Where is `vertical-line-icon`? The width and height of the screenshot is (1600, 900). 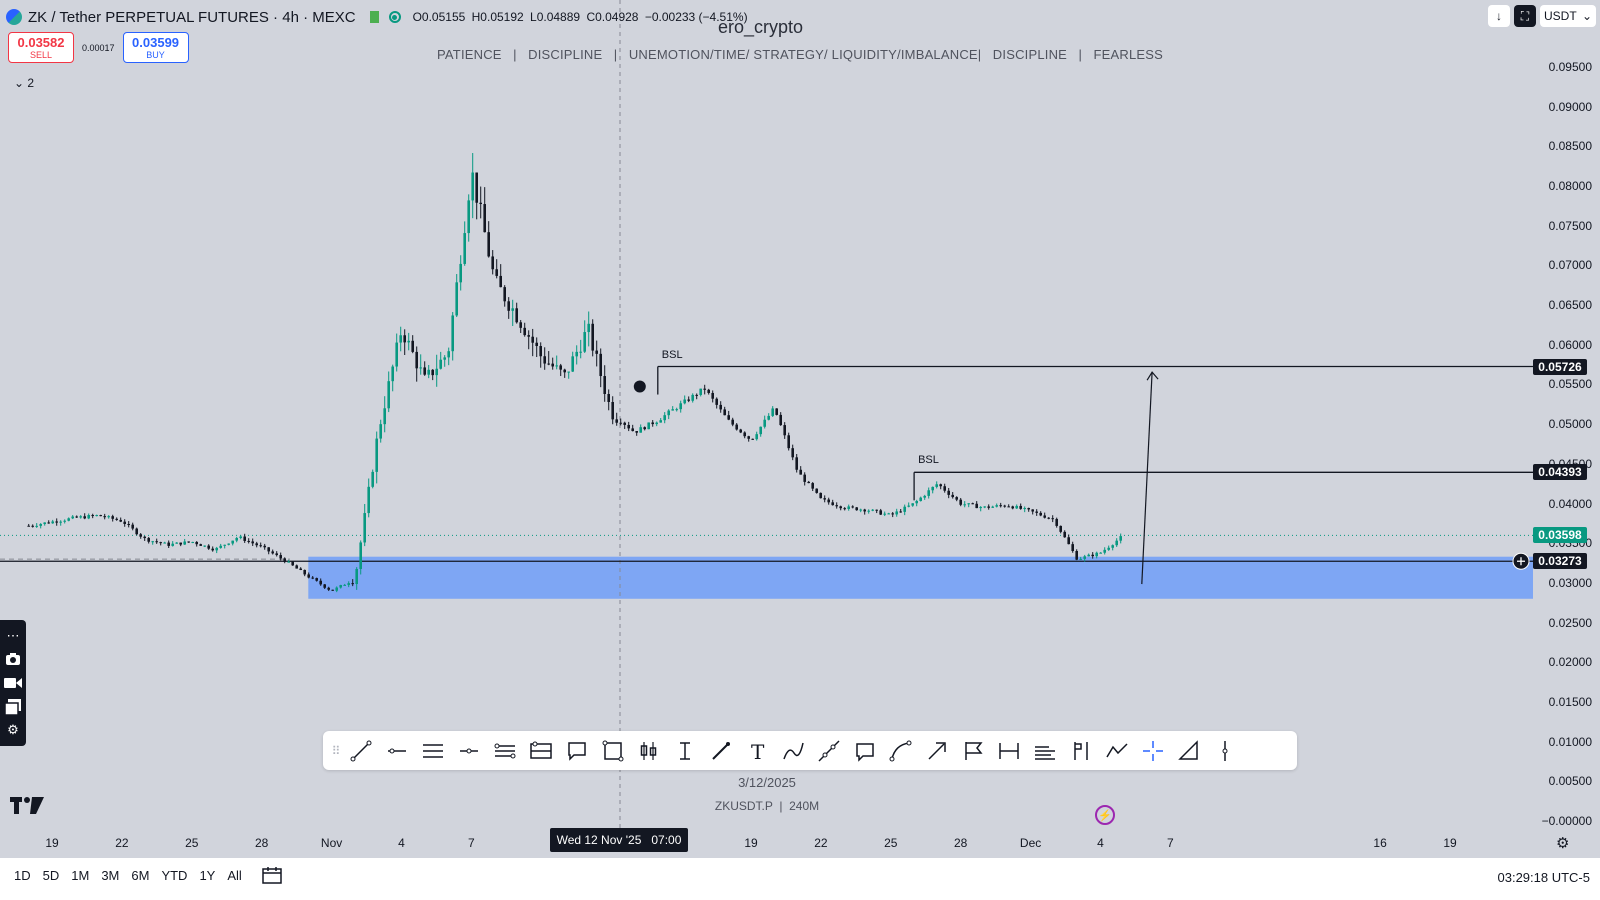
vertical-line-icon is located at coordinates (1225, 751).